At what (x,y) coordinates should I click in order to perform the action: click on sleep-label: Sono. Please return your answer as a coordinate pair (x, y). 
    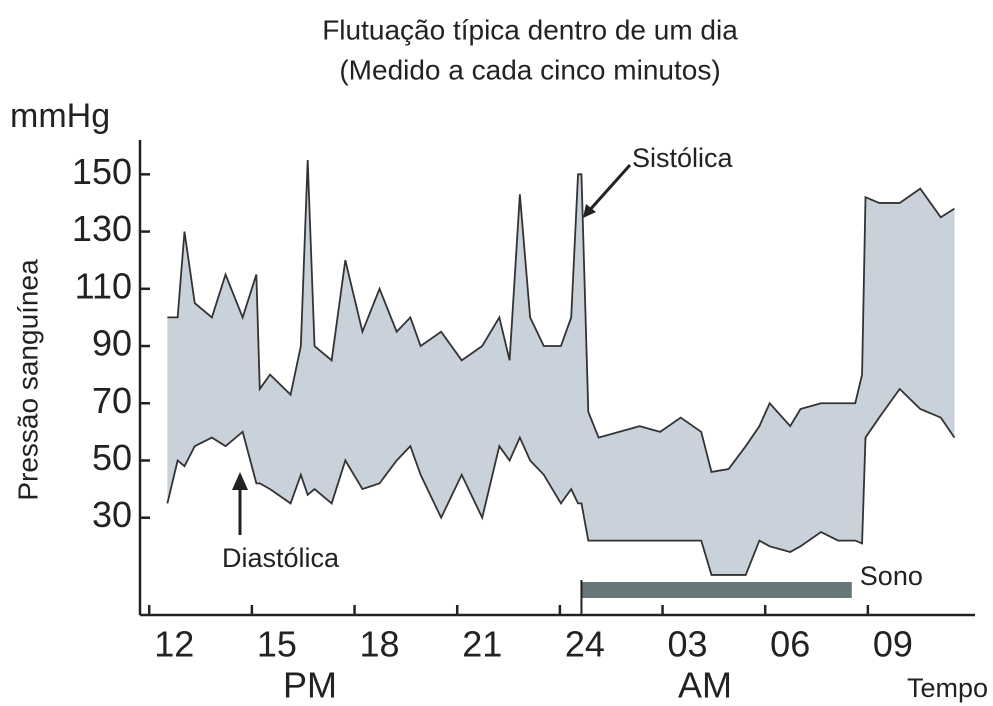
    Looking at the image, I should click on (891, 576).